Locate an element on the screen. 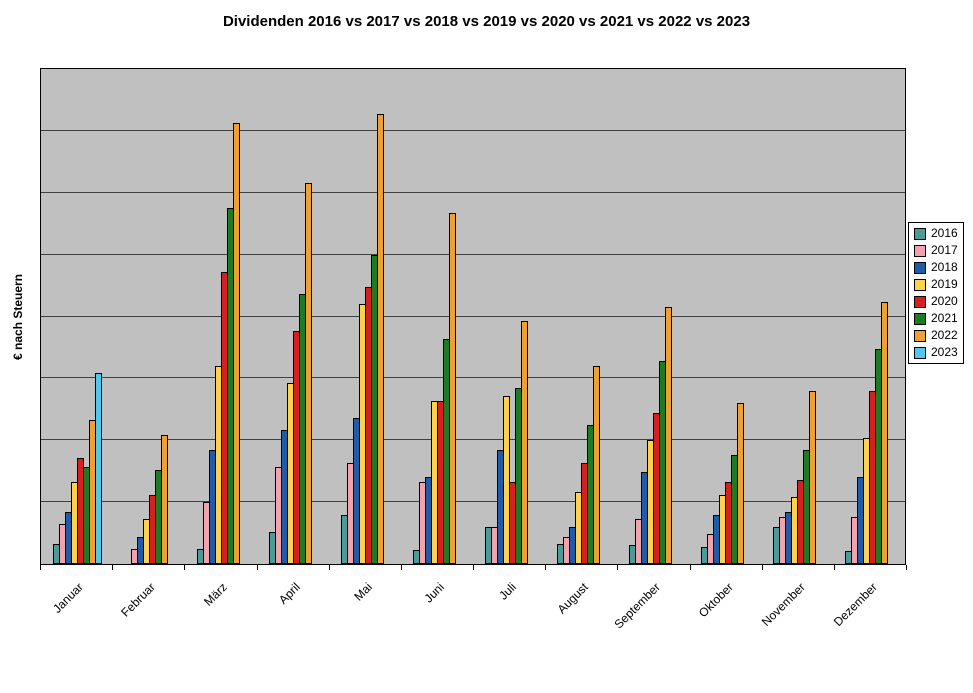 The width and height of the screenshot is (973, 693). legend-item-2018: 2018 is located at coordinates (936, 267).